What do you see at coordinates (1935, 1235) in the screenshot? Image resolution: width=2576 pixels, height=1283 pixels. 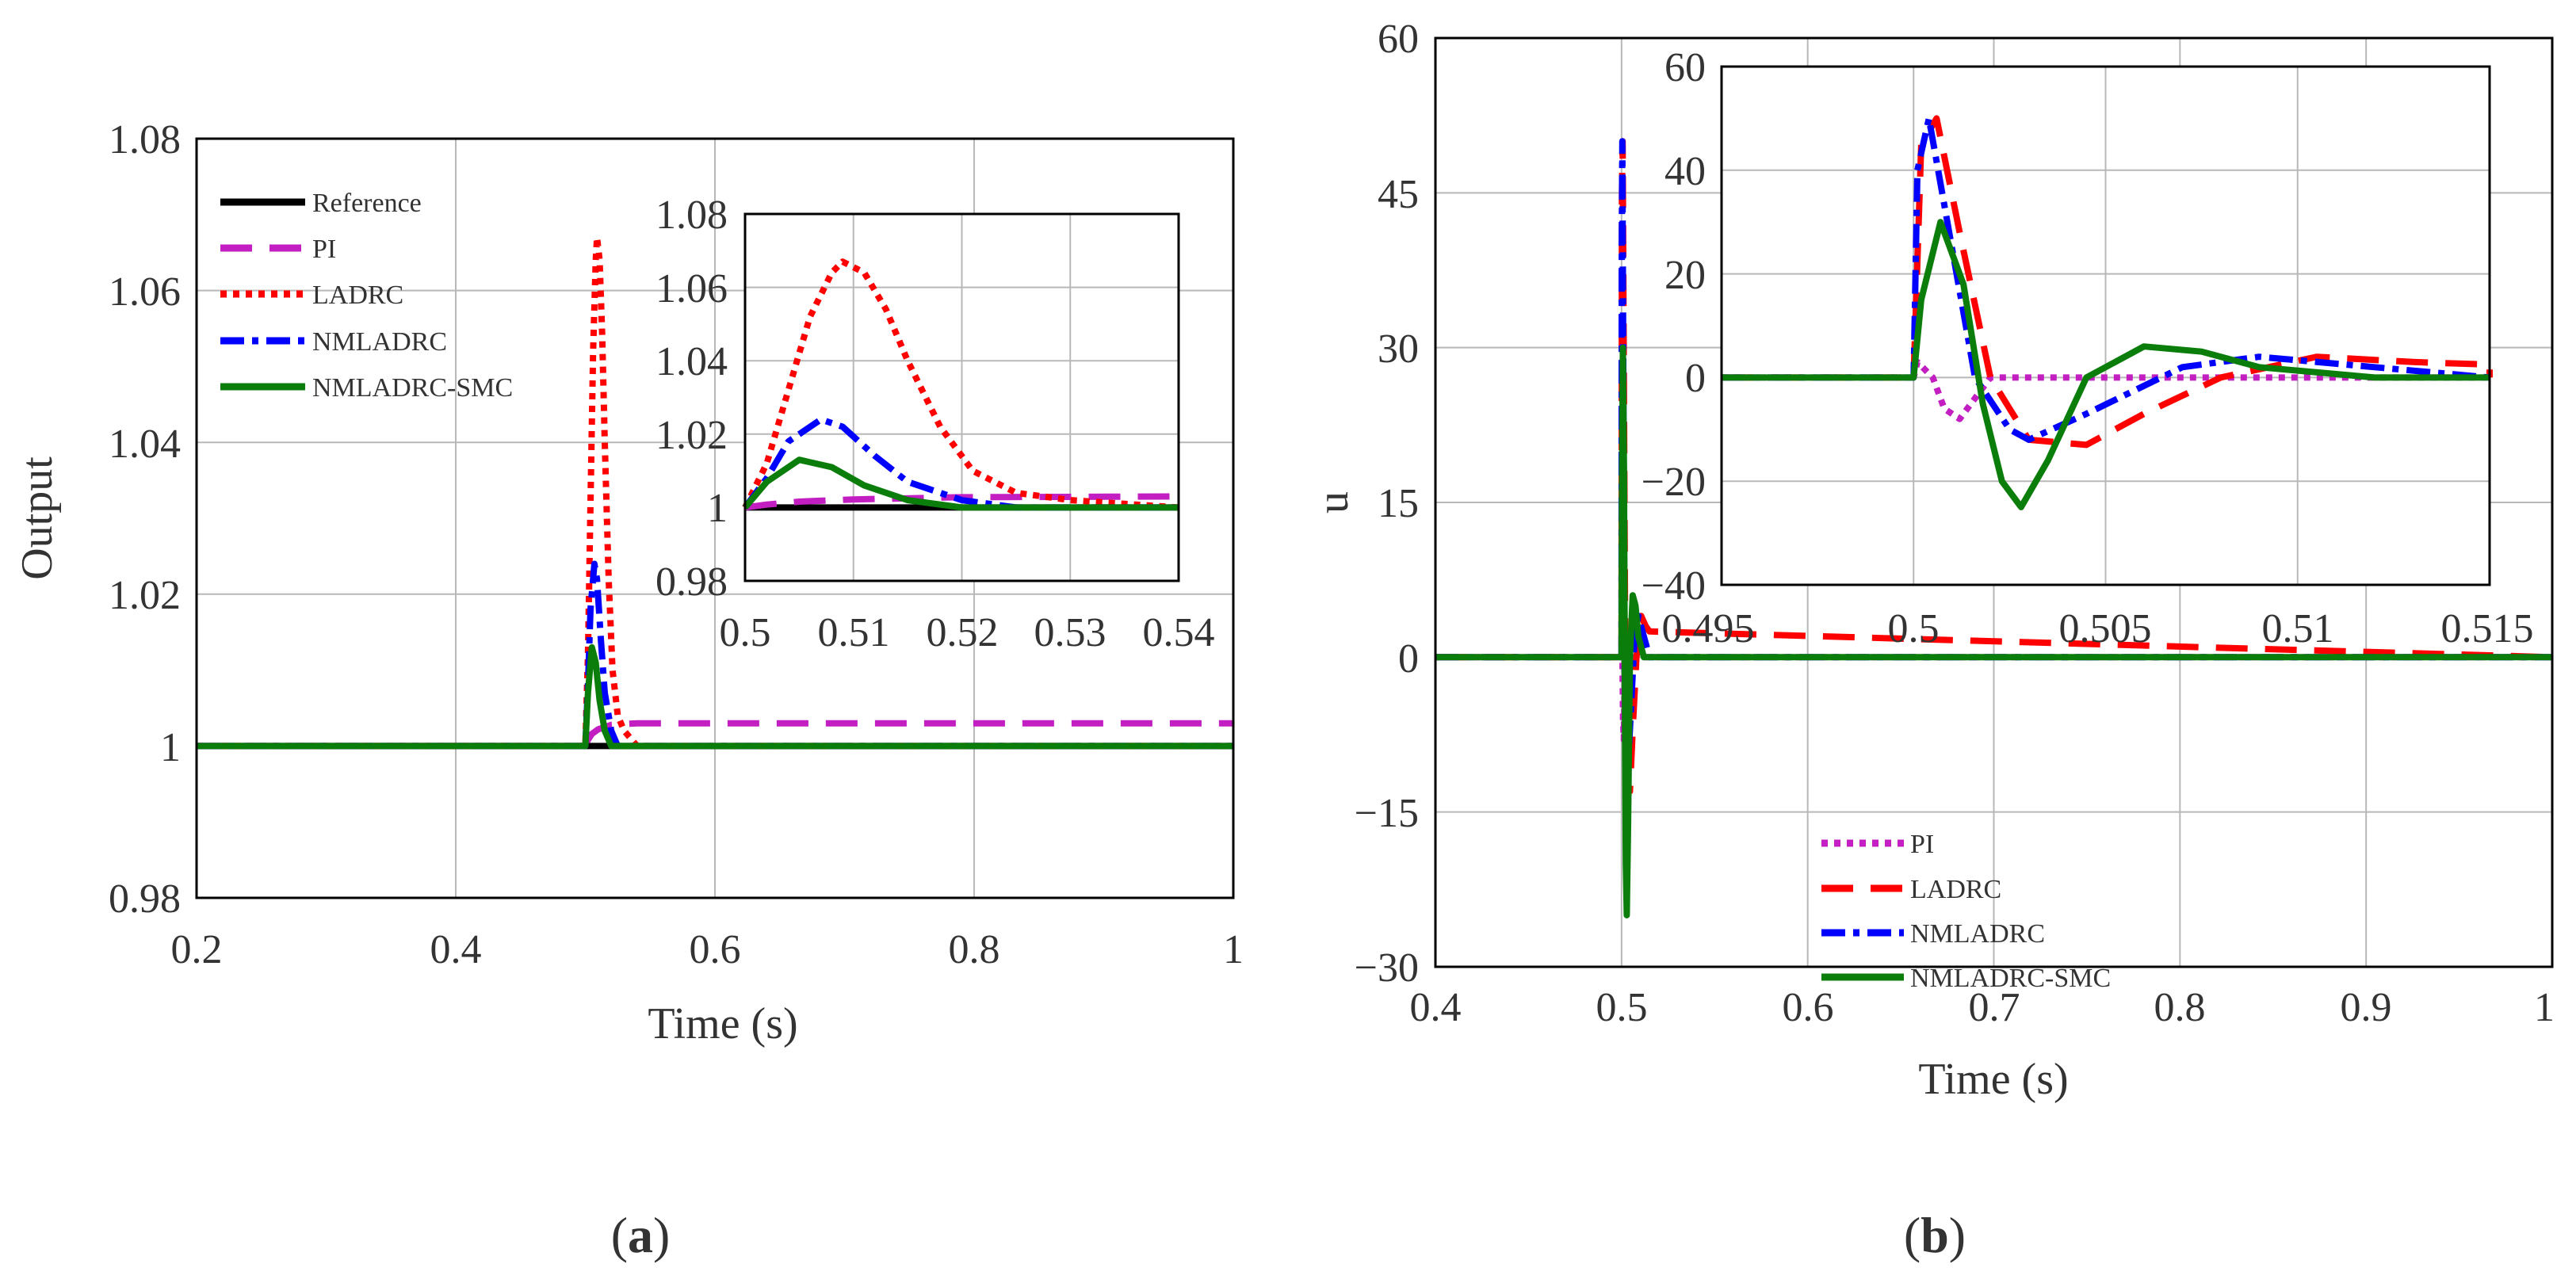 I see `panel-b-caption: (b)` at bounding box center [1935, 1235].